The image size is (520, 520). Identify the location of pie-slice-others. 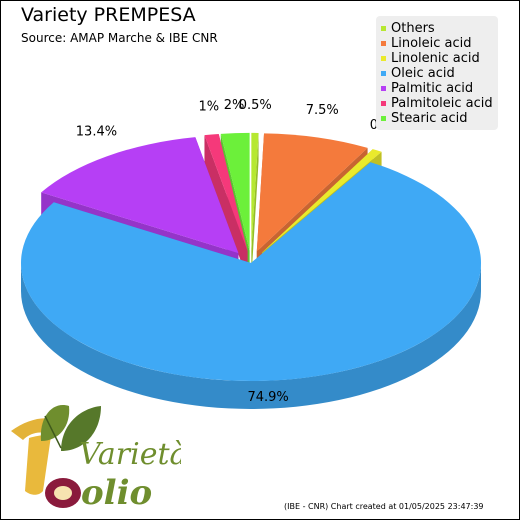
(255, 205).